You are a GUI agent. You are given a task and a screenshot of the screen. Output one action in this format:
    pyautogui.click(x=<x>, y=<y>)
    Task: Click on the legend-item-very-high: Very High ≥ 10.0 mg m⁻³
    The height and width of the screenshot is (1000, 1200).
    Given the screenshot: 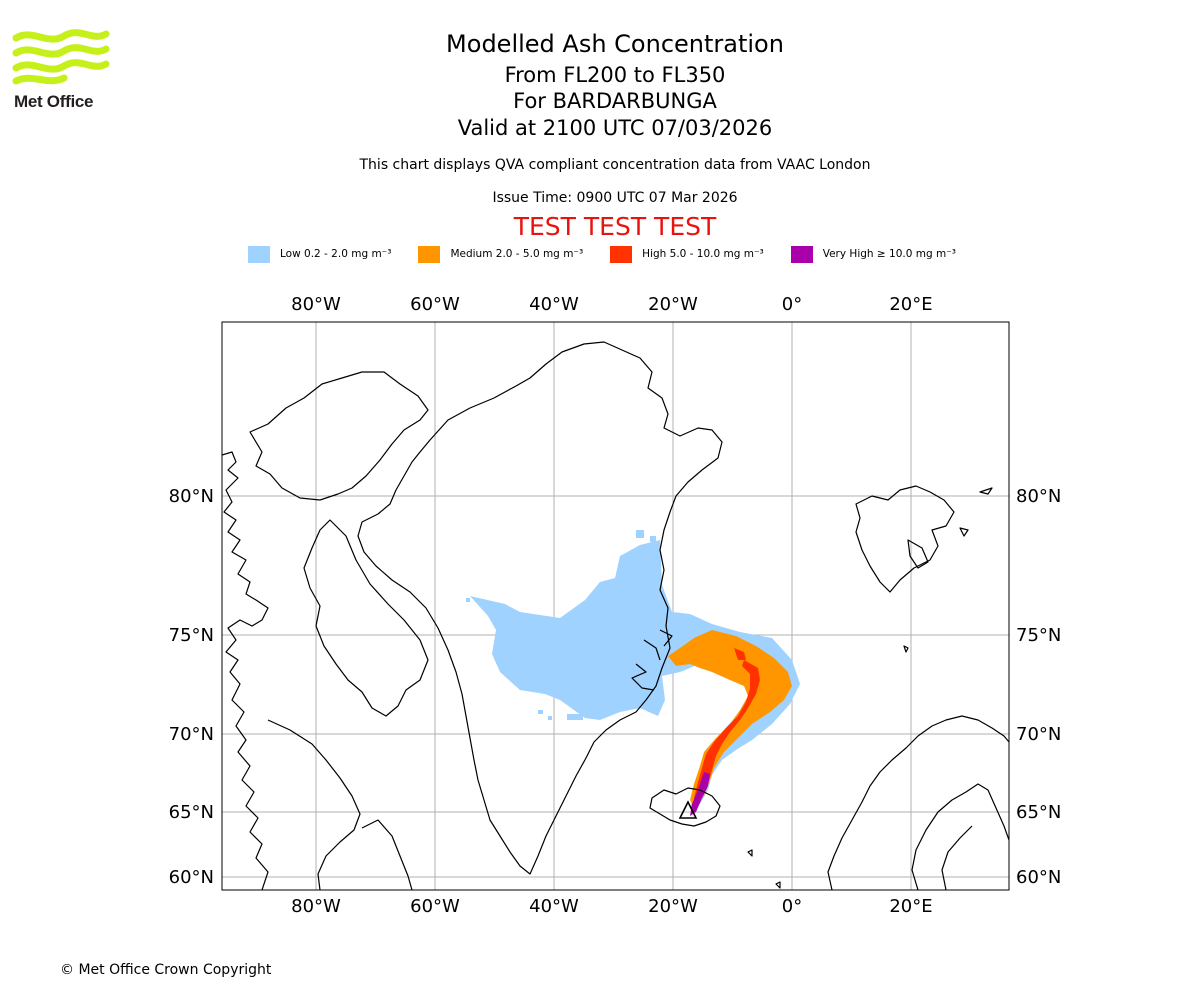 What is the action you would take?
    pyautogui.click(x=873, y=254)
    